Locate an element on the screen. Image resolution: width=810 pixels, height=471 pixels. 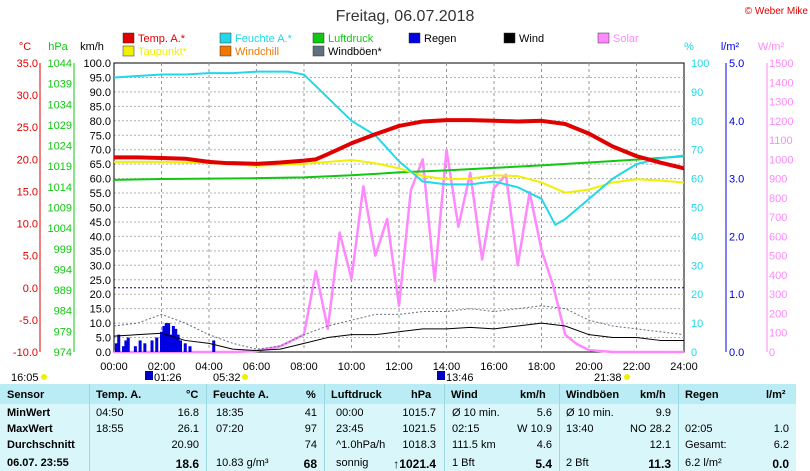
tick-solar: 1500 is located at coordinates (781, 64).